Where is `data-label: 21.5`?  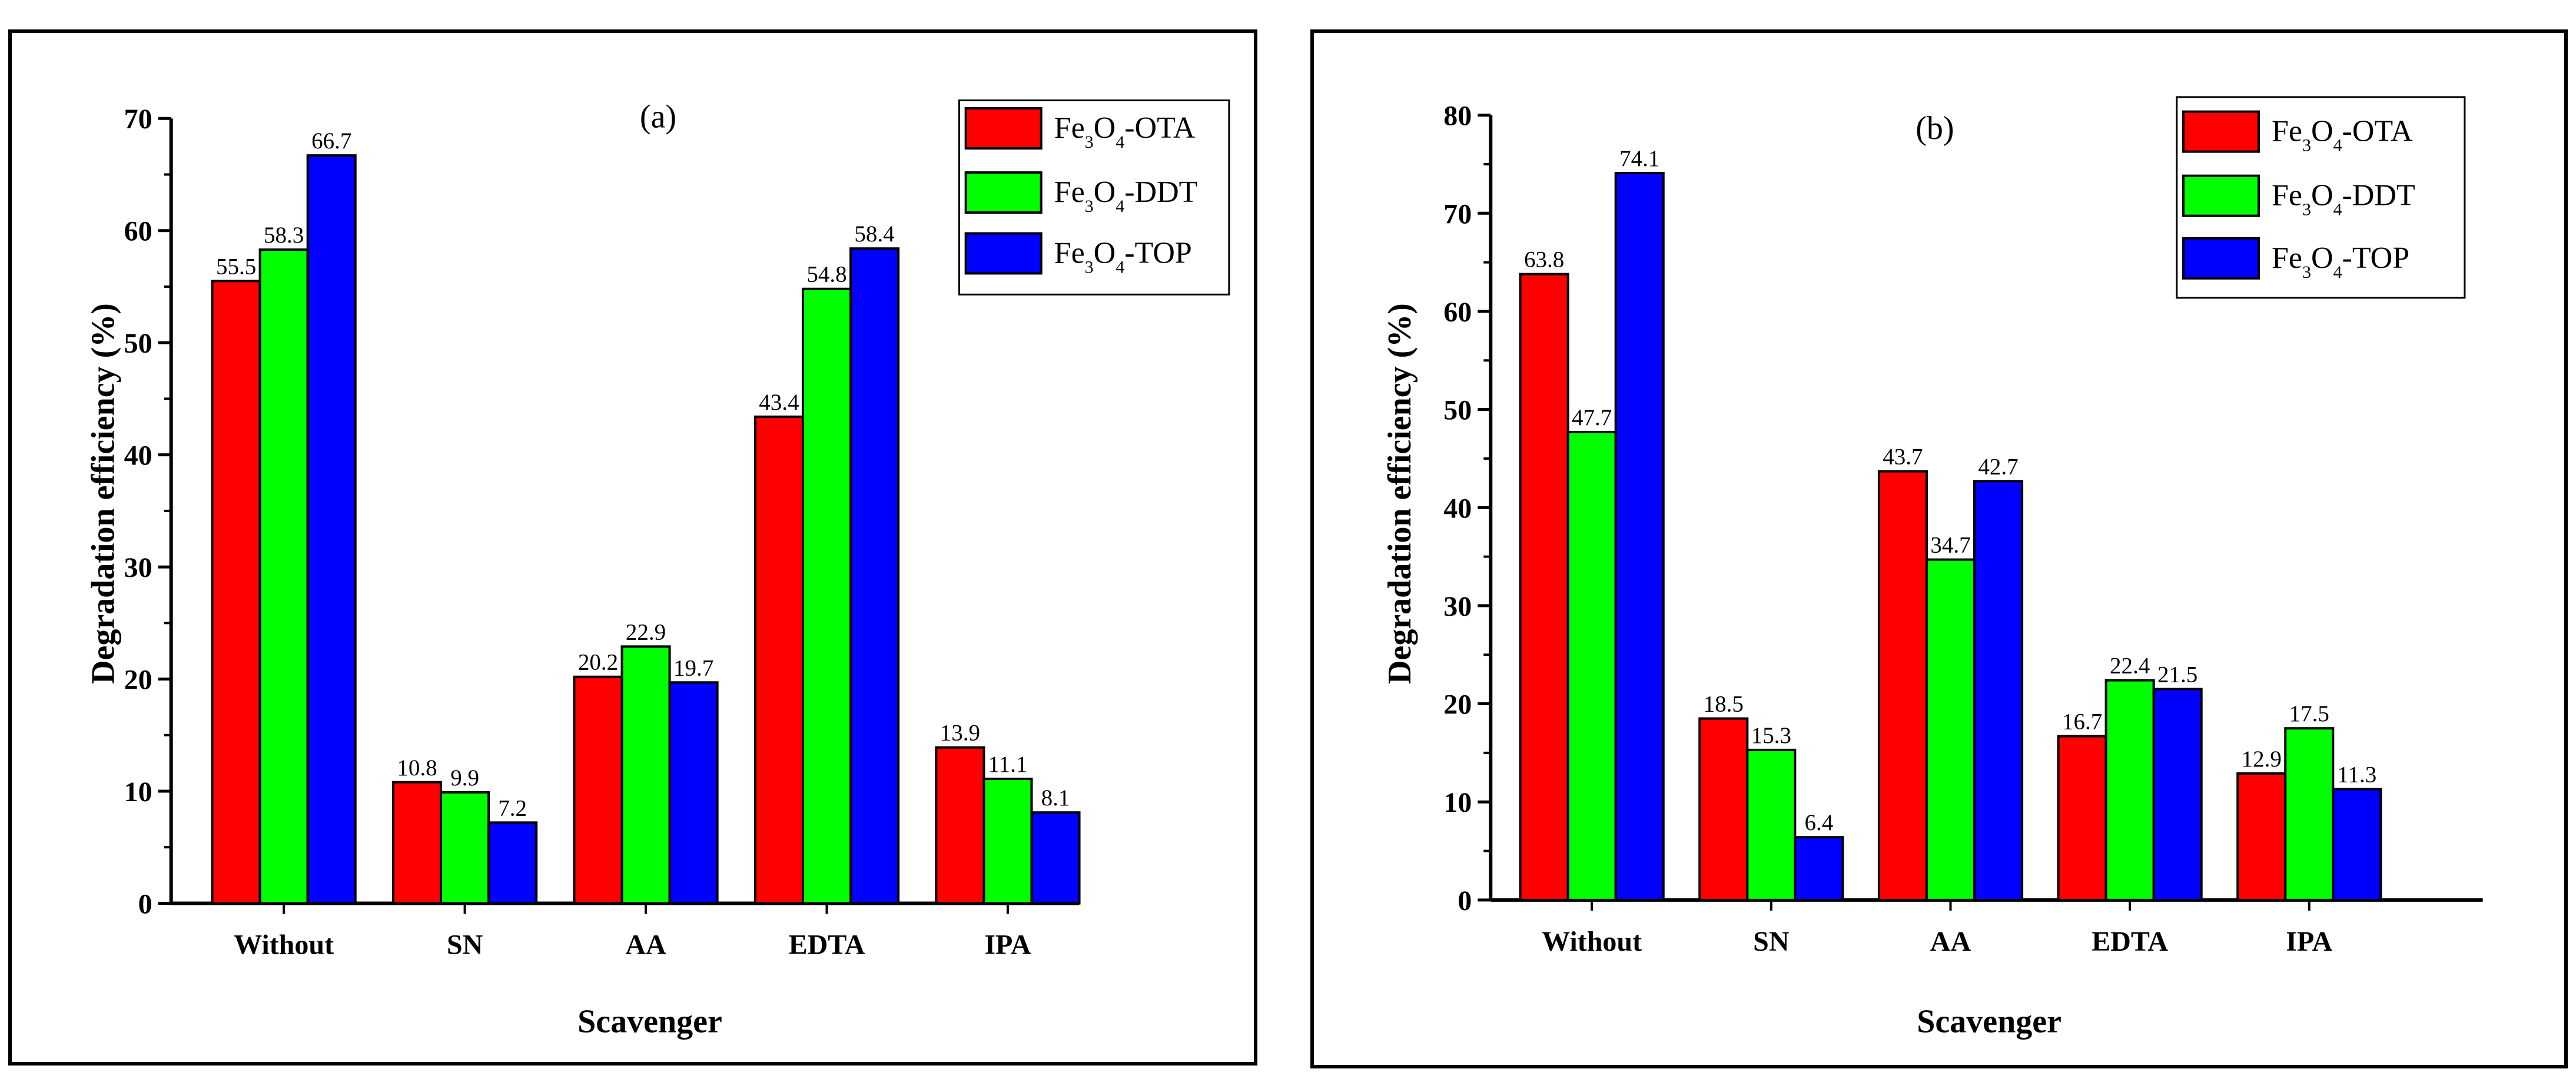 data-label: 21.5 is located at coordinates (2177, 675).